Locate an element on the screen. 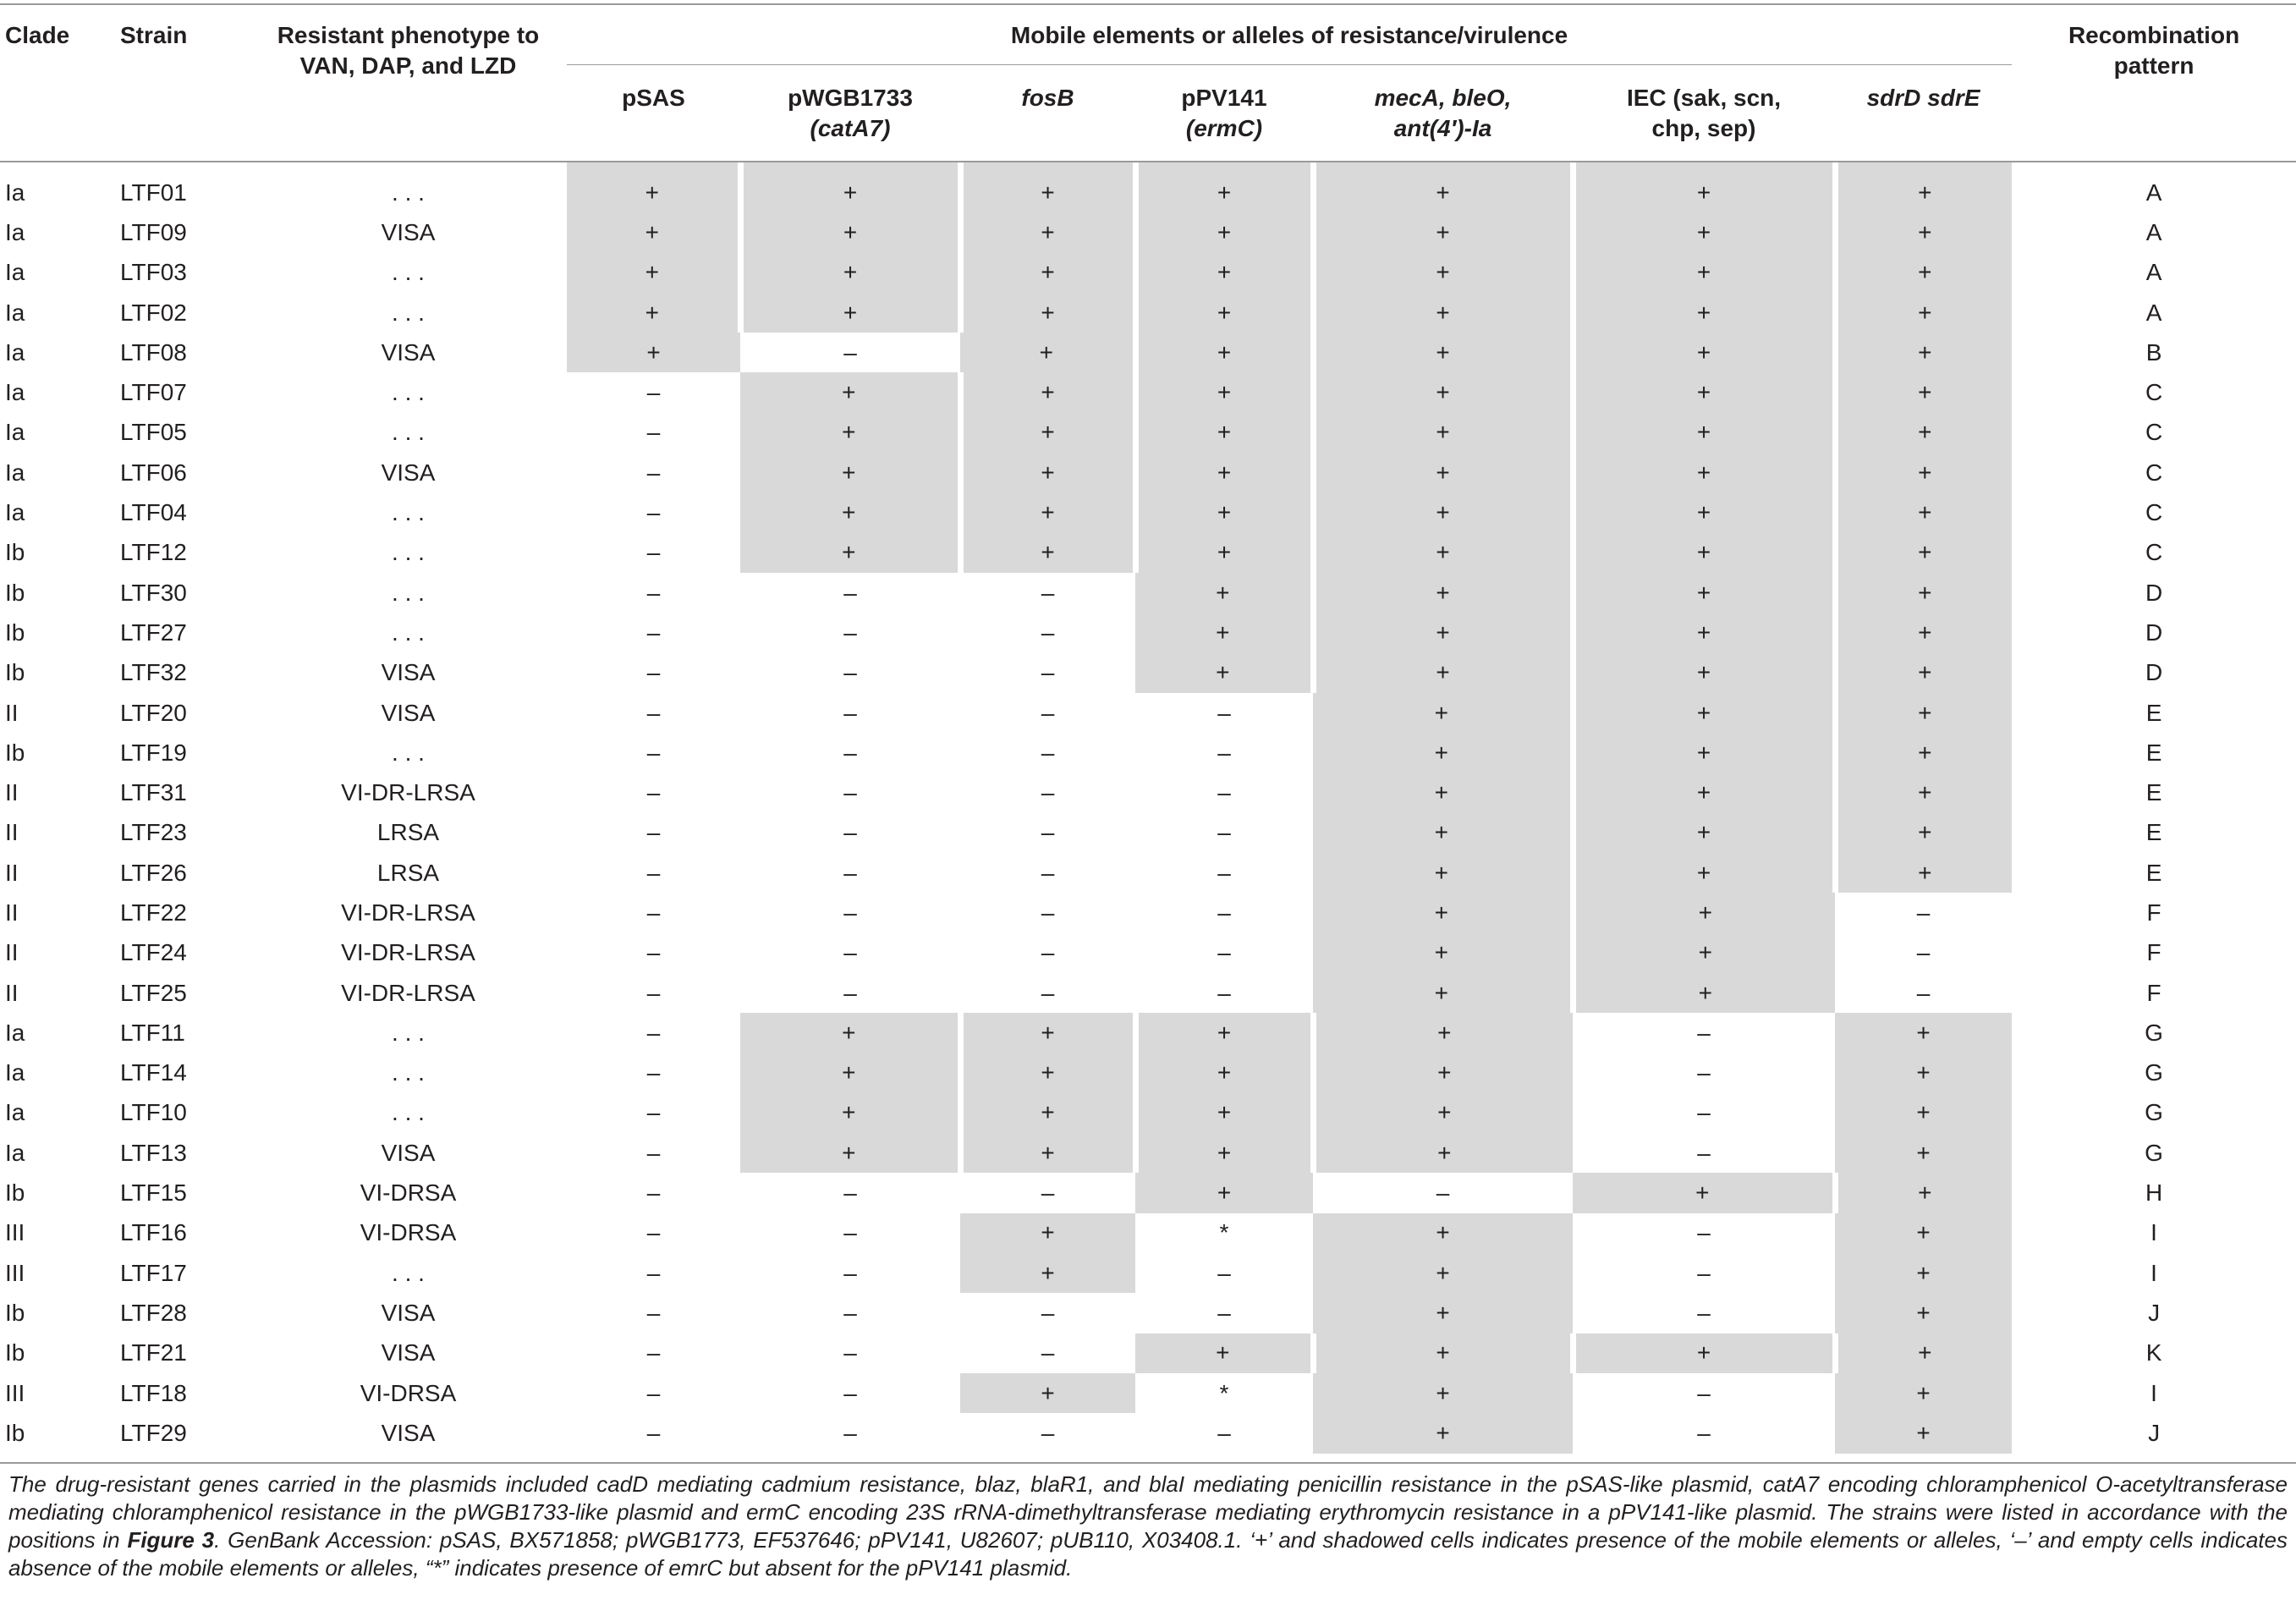 This screenshot has width=2296, height=1600. pattern-cell: I is located at coordinates (2153, 1392).